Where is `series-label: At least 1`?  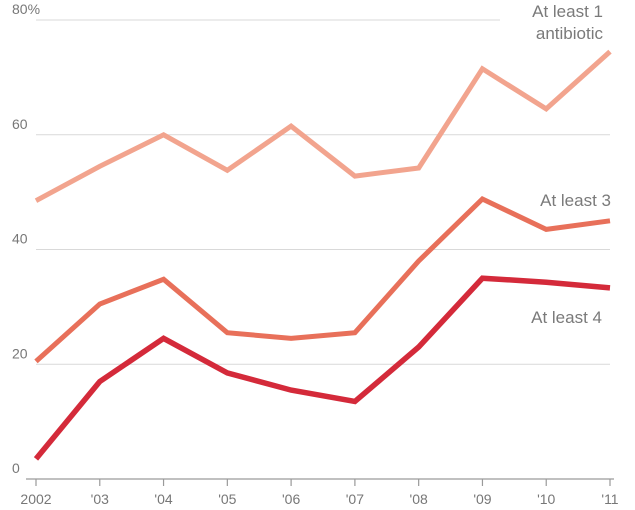
series-label: At least 1 is located at coordinates (567, 11).